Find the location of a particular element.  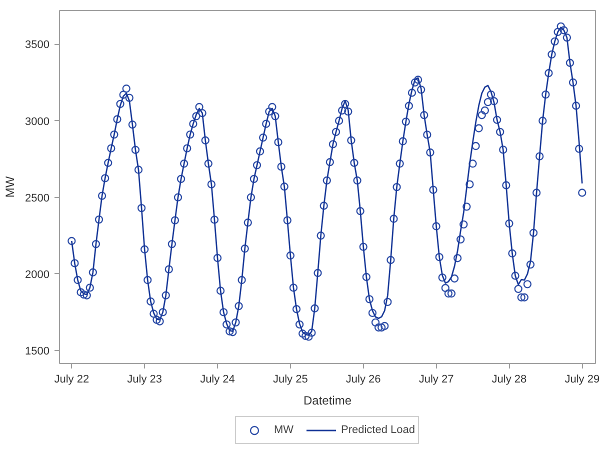

y-axis-title: MW is located at coordinates (10, 187).